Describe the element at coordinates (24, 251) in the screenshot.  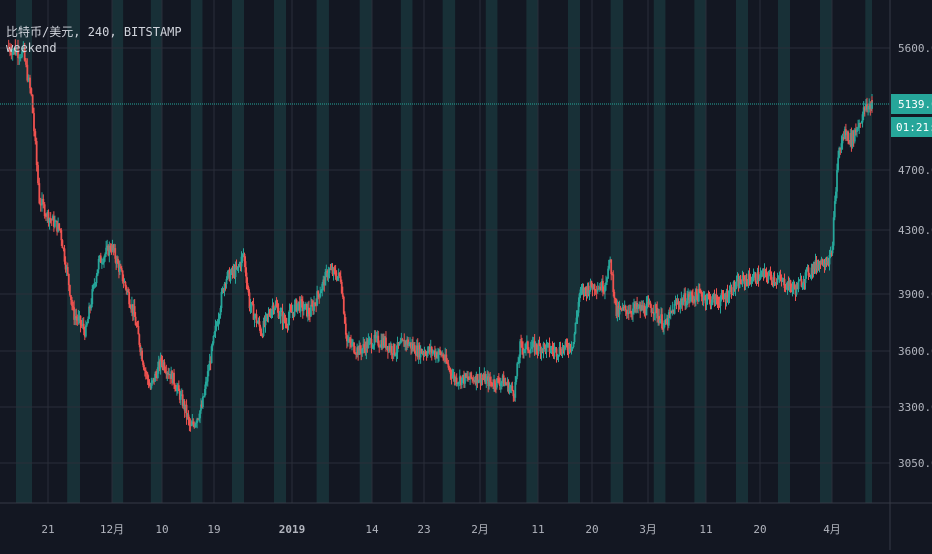
I see `weekend-band` at that location.